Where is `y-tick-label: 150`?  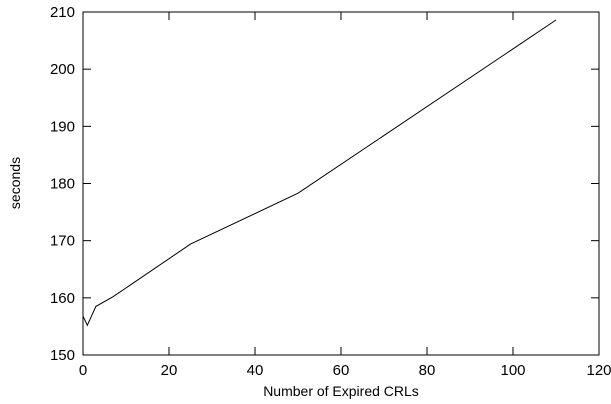
y-tick-label: 150 is located at coordinates (62, 355).